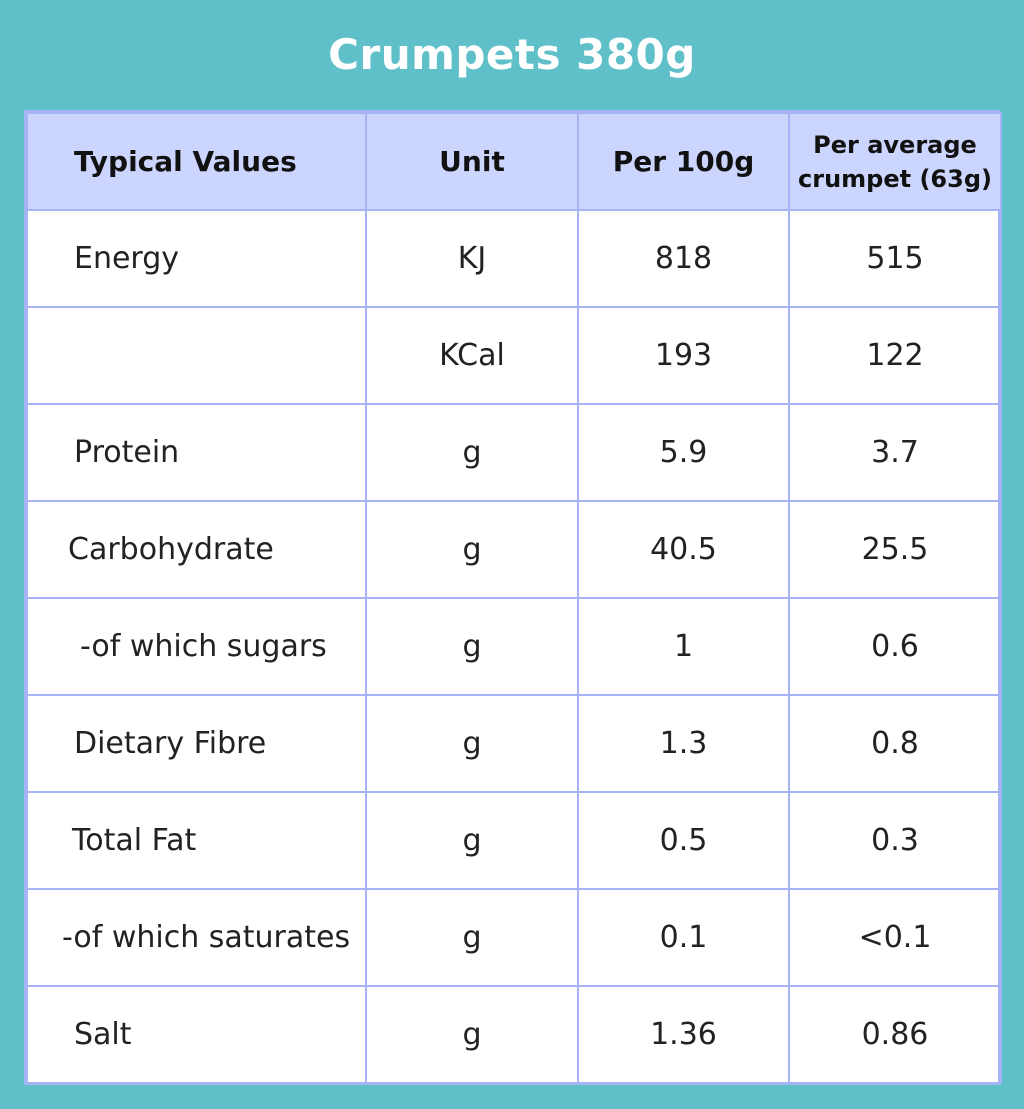 Image resolution: width=1024 pixels, height=1109 pixels. Describe the element at coordinates (472, 161) in the screenshot. I see `header-unit: Unit` at that location.